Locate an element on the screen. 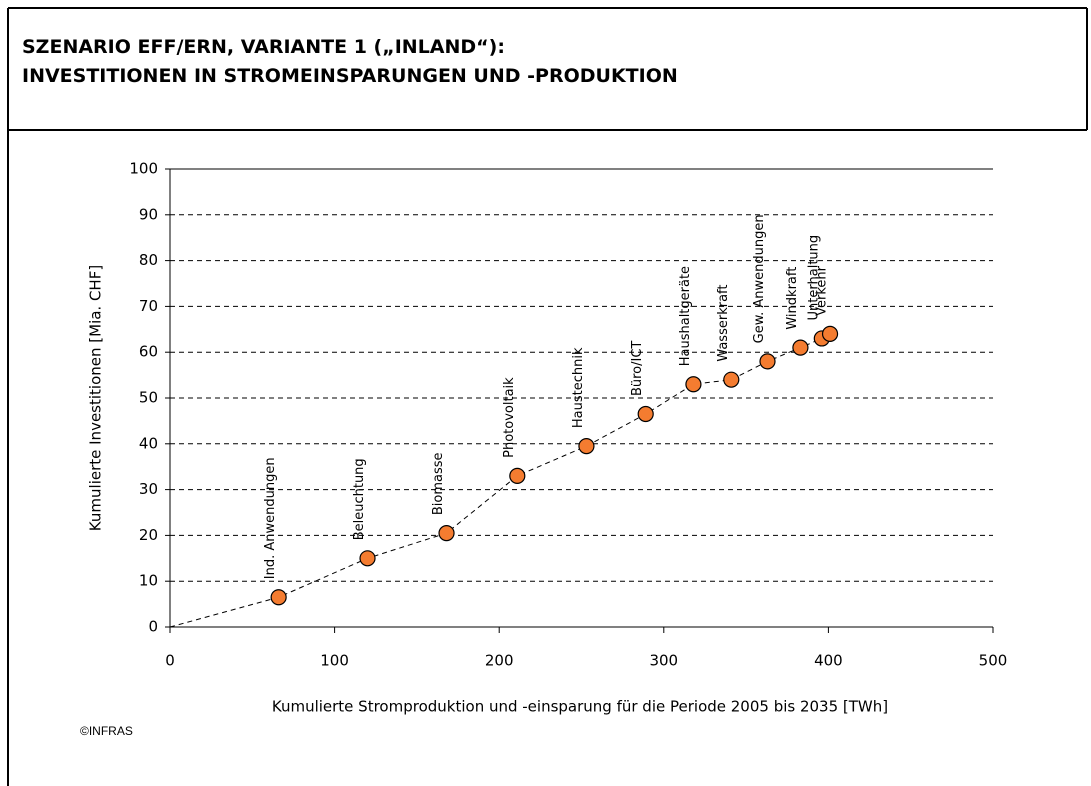 Image resolution: width=1091 pixels, height=786 pixels. y-tick-label: 40 is located at coordinates (148, 443).